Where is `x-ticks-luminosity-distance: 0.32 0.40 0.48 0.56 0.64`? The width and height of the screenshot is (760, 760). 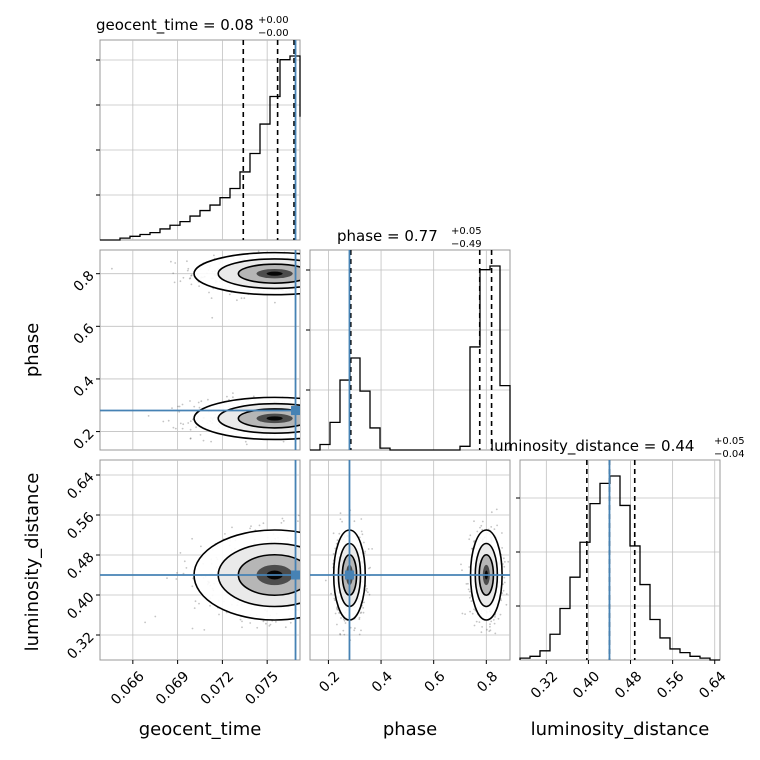
x-ticks-luminosity-distance: 0.32 0.40 0.48 0.56 0.64 is located at coordinates (629, 681).